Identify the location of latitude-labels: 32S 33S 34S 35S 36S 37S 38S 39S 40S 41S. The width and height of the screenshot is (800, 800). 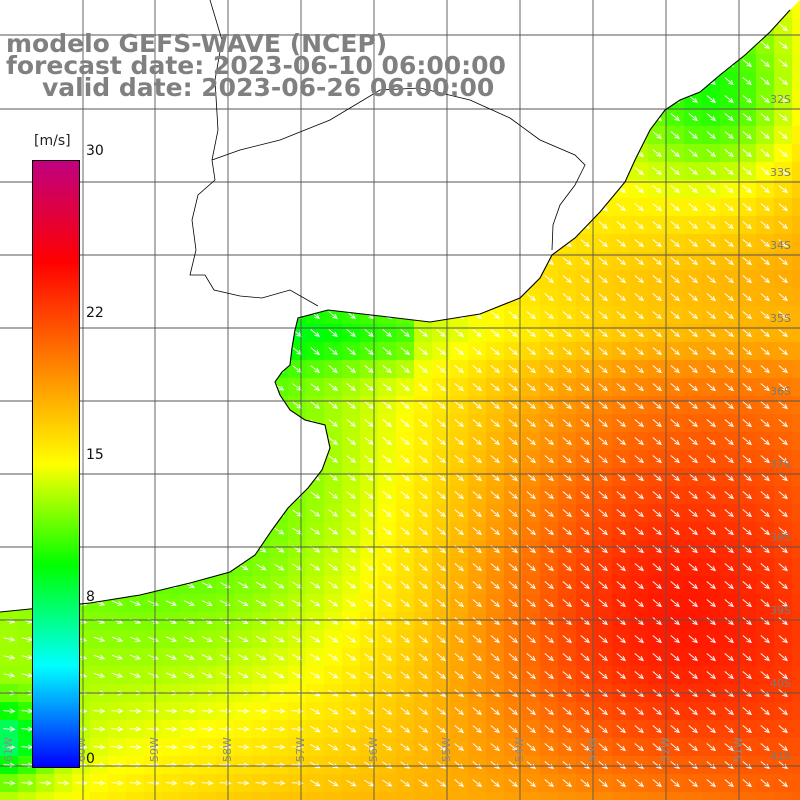
(780, 428).